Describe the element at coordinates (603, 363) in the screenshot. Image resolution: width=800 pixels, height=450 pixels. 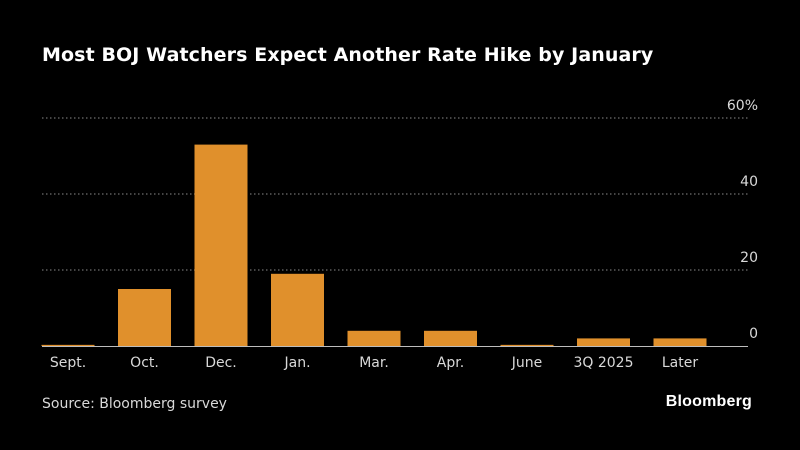
I see `x-tick-label: 3Q 2025` at that location.